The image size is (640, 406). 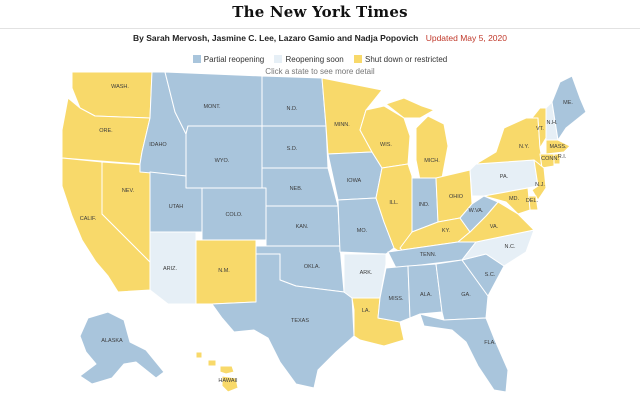 What do you see at coordinates (320, 71) in the screenshot?
I see `map-hint: Click a state to see more detail` at bounding box center [320, 71].